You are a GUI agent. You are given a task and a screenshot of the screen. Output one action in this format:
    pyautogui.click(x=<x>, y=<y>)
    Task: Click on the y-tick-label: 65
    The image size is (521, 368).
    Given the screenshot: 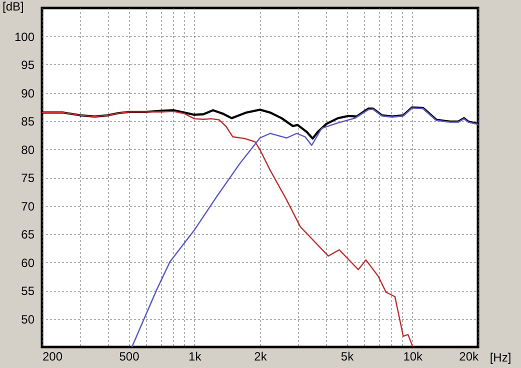 What is the action you would take?
    pyautogui.click(x=28, y=235)
    